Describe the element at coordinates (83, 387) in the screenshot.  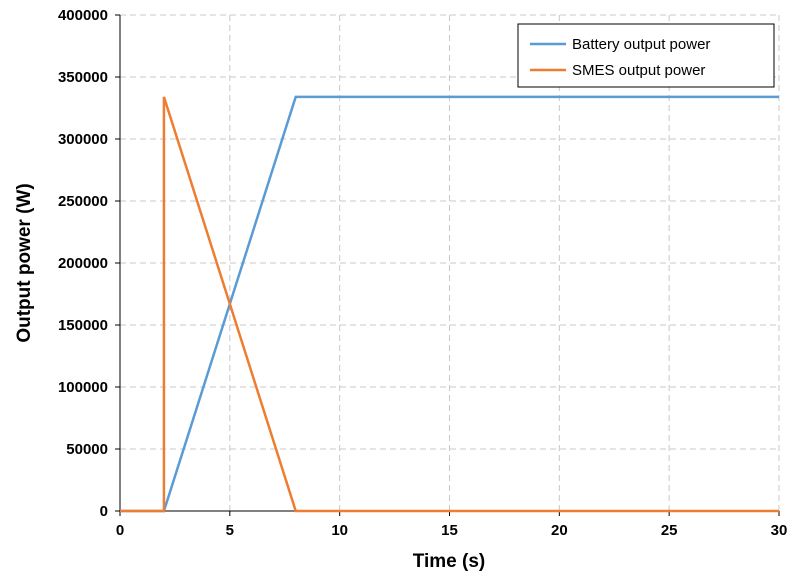
I see `y-tick-label: 100000` at that location.